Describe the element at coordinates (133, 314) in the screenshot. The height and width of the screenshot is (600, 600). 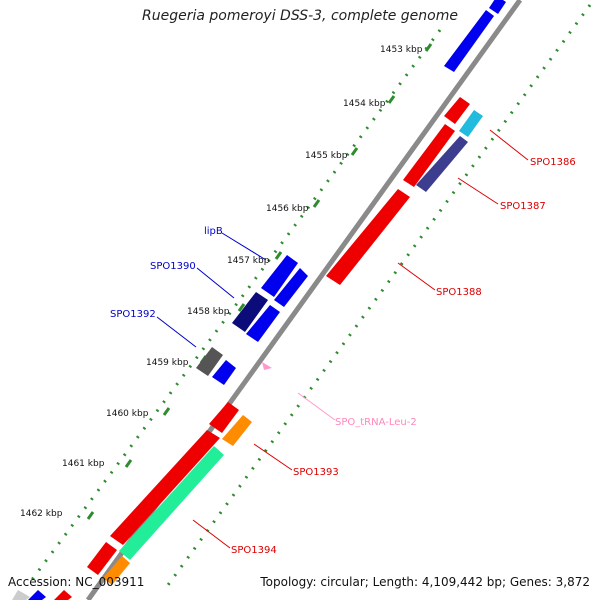
I see `label-spo1392: SPO1392` at that location.